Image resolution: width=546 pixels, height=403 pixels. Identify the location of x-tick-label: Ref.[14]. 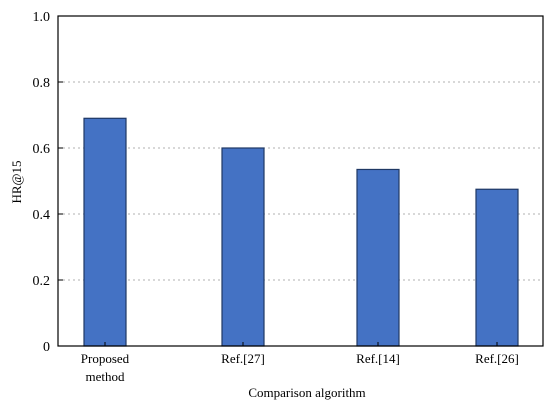
(378, 358).